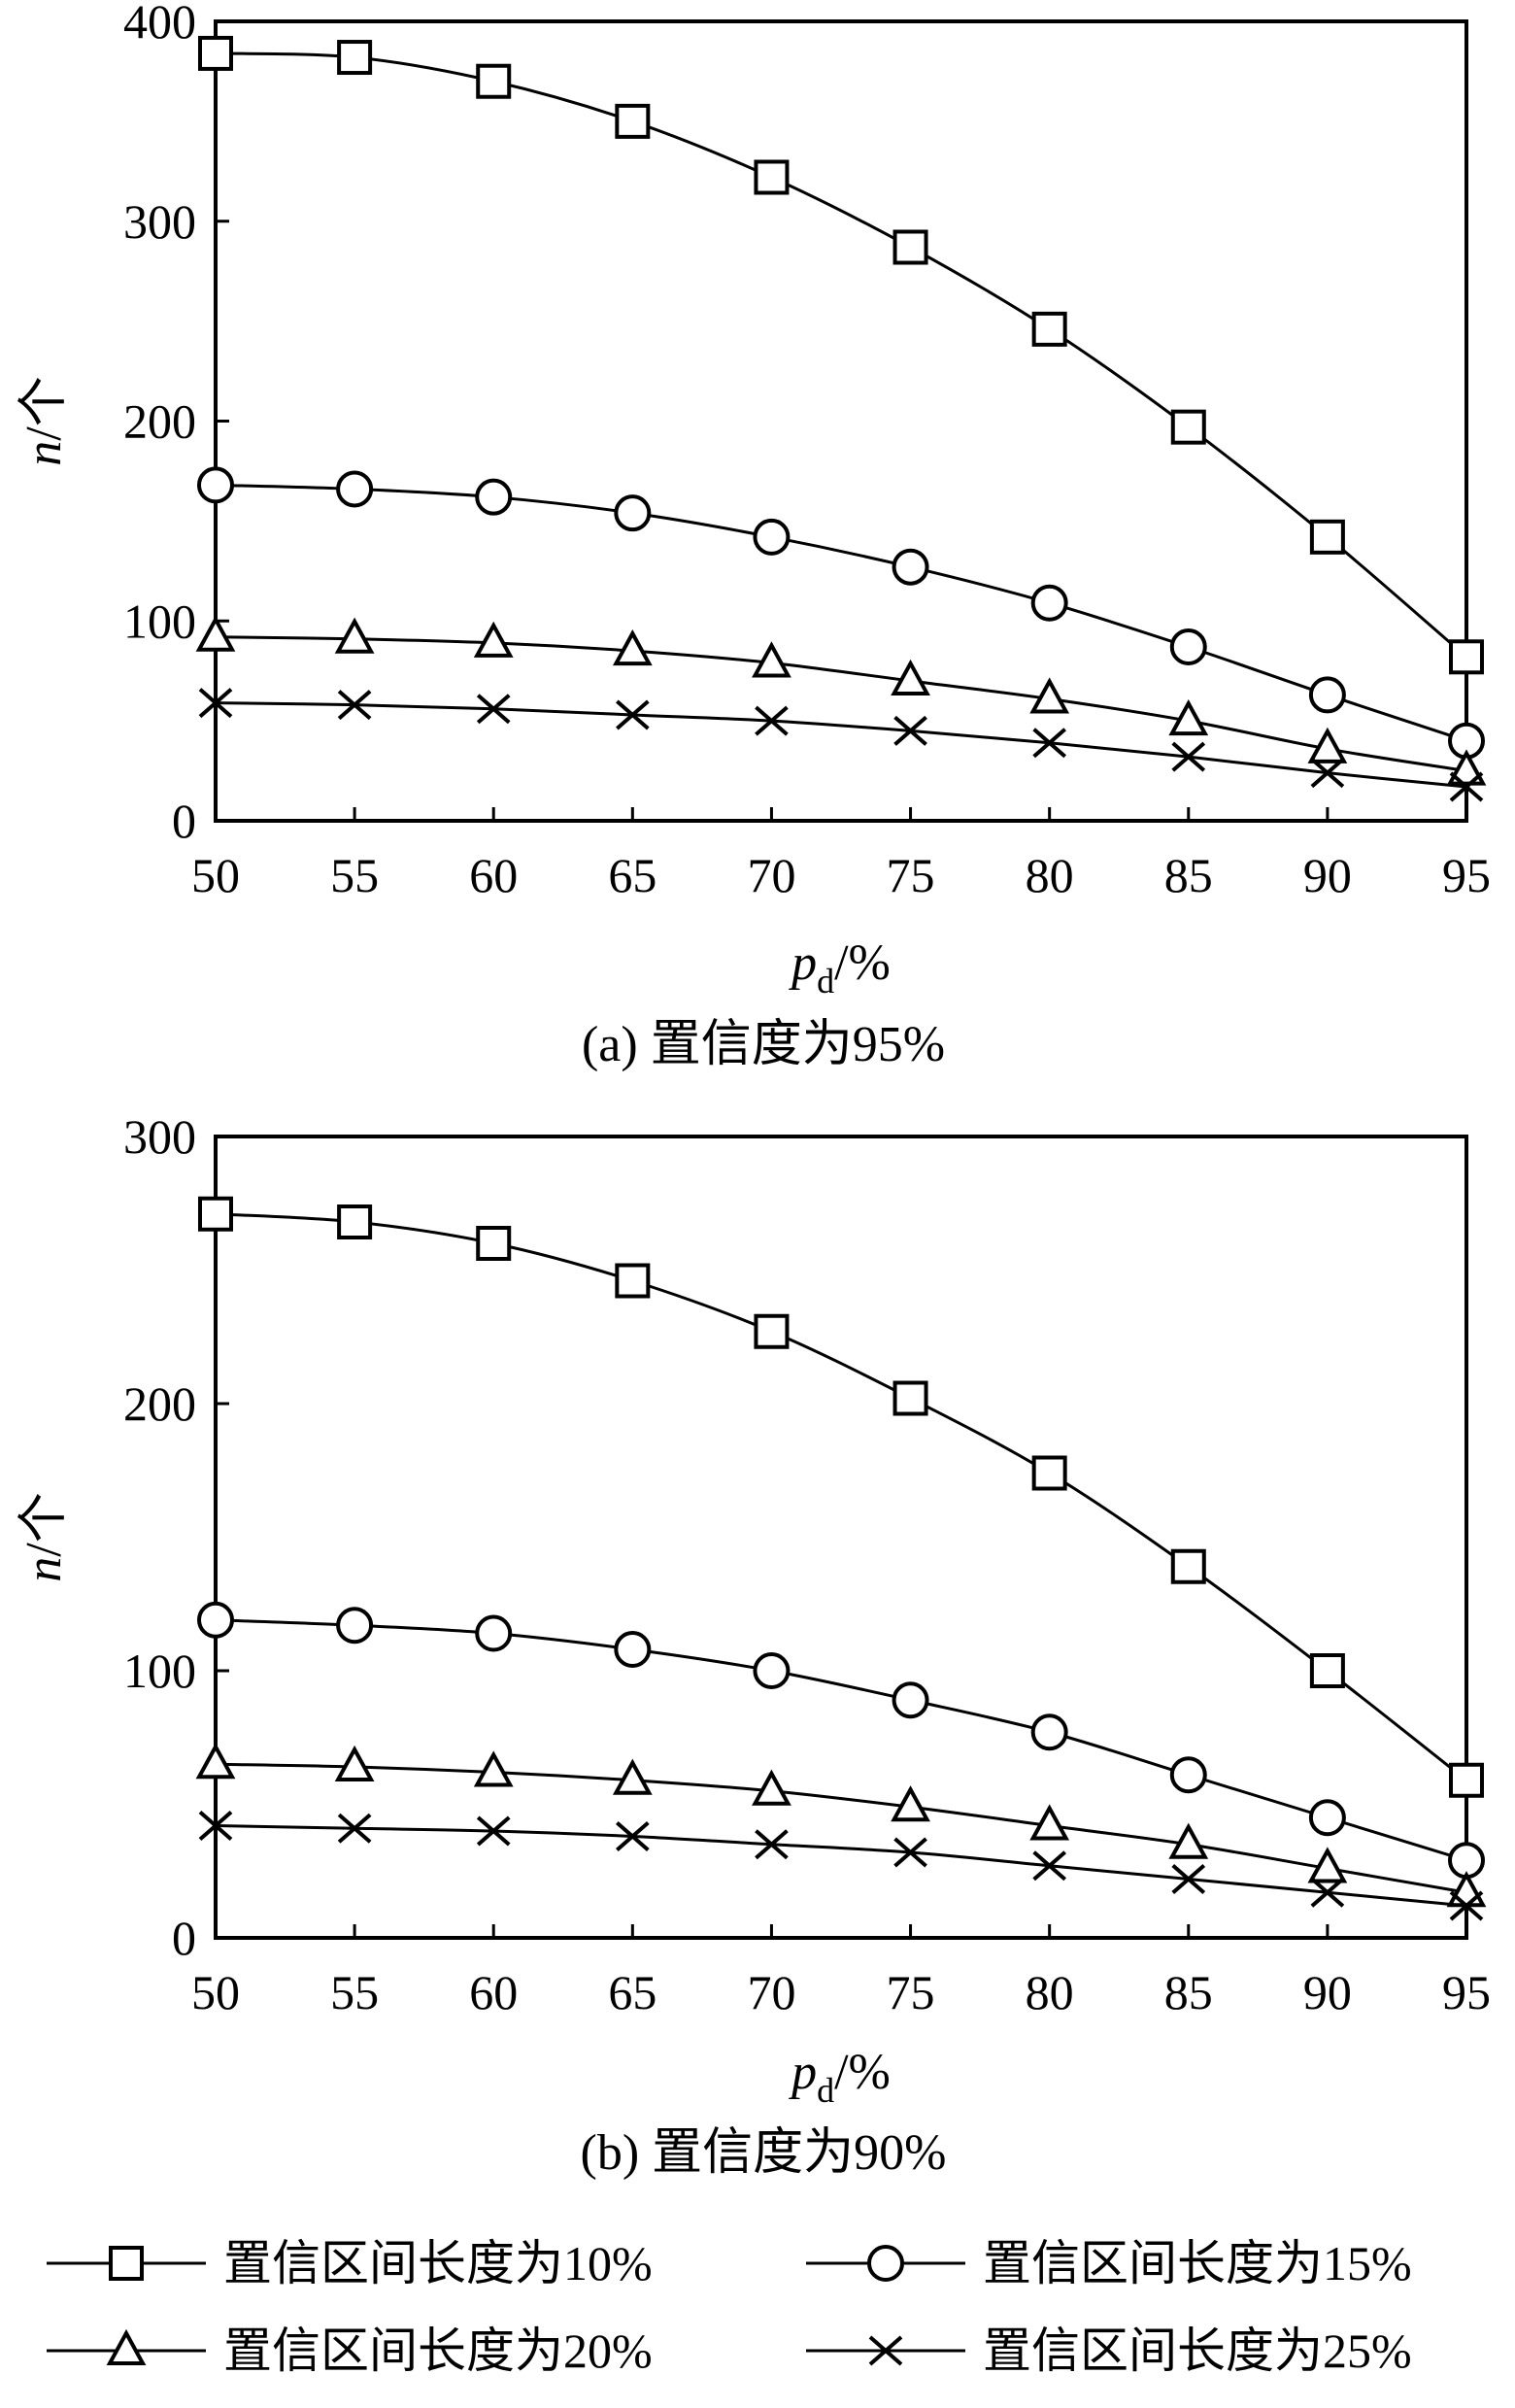 This screenshot has width=1515, height=2408. What do you see at coordinates (127, 2346) in the screenshot?
I see `legend-marker-triangle` at bounding box center [127, 2346].